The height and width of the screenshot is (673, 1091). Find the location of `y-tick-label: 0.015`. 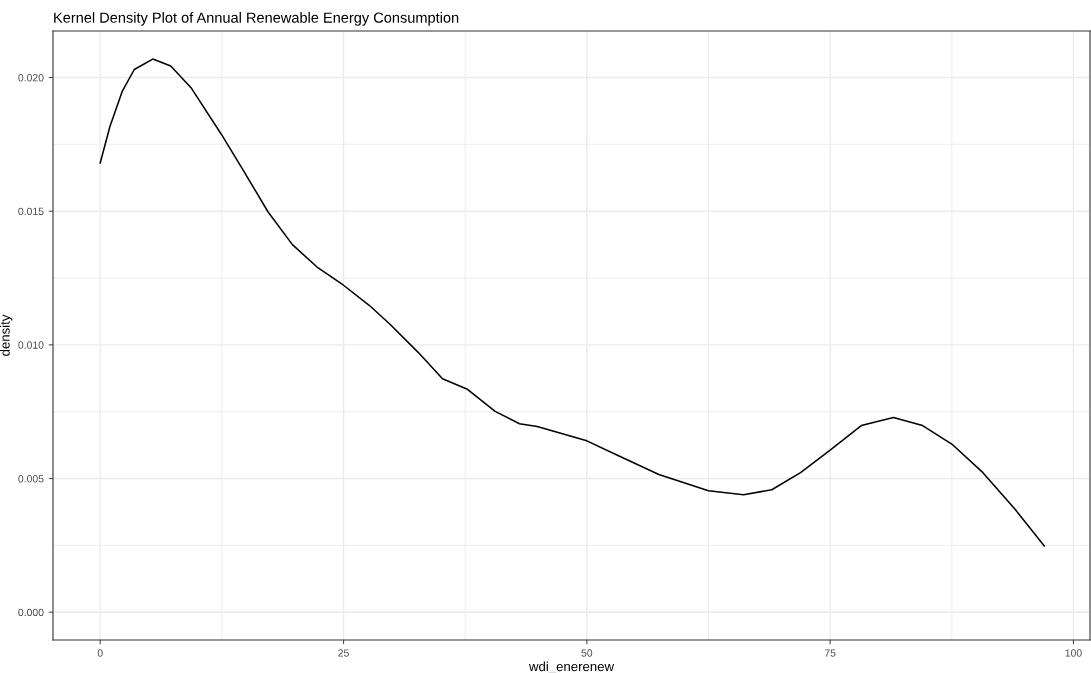

y-tick-label: 0.015 is located at coordinates (31, 211).